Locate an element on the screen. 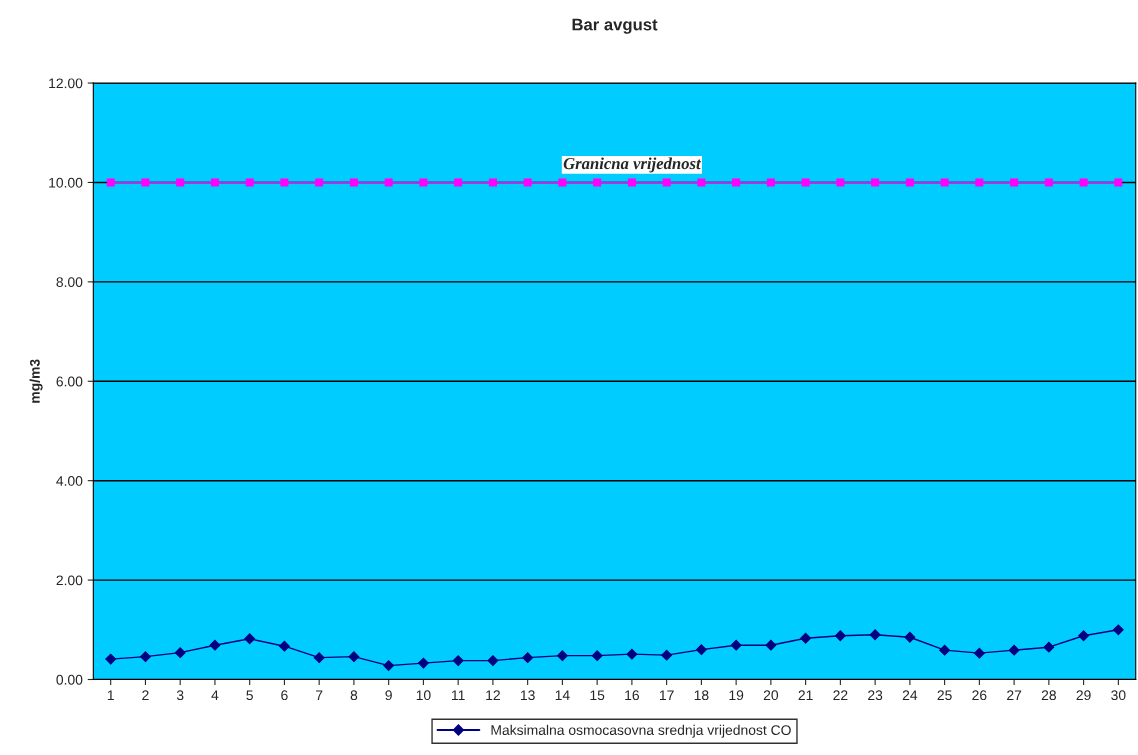  x-tick-label: 27 is located at coordinates (1014, 695).